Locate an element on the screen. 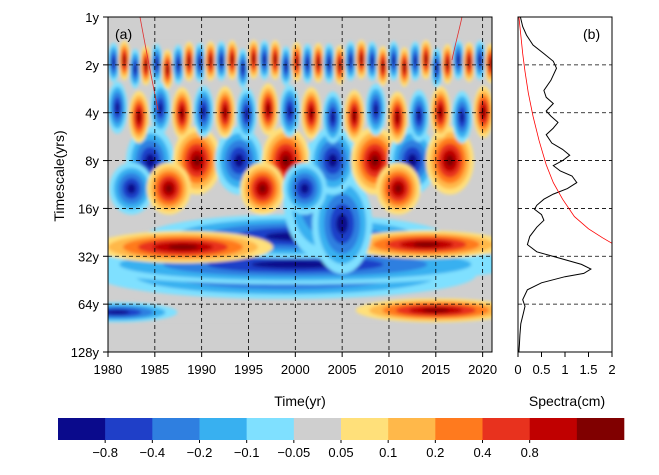  frame-b is located at coordinates (565, 184).